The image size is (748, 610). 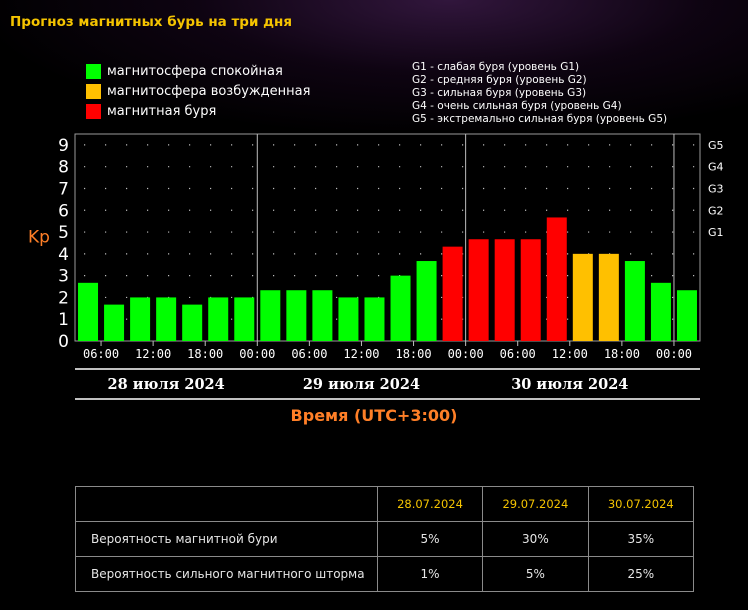 What do you see at coordinates (63, 233) in the screenshot?
I see `y-tick-label: 5` at bounding box center [63, 233].